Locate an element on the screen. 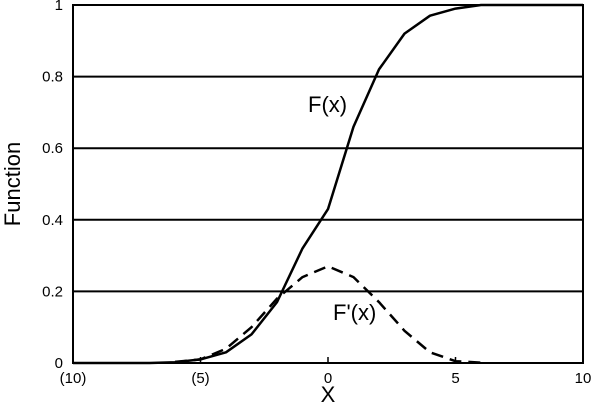 The image size is (600, 410). series-label: F'(x) is located at coordinates (354, 312).